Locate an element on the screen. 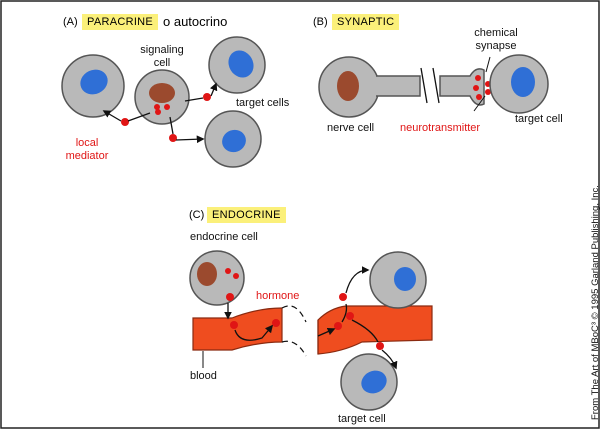 The height and width of the screenshot is (429, 600). paracrine-tag: PARACRINE is located at coordinates (120, 22).